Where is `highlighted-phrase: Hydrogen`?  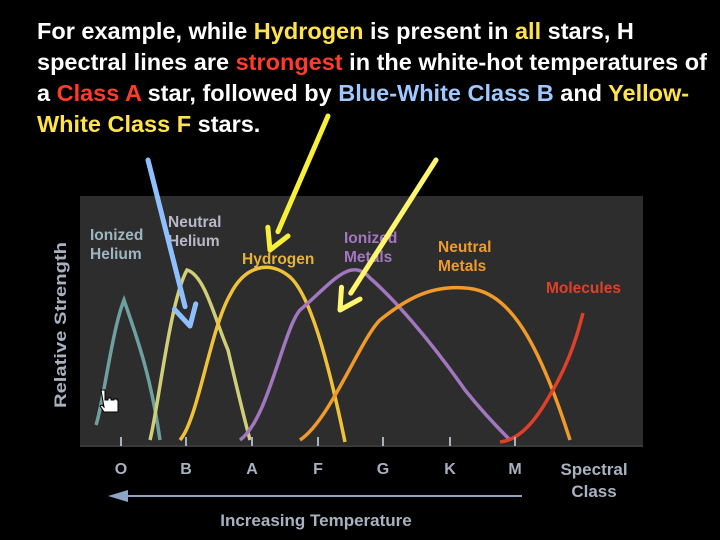 highlighted-phrase: Hydrogen is located at coordinates (308, 31).